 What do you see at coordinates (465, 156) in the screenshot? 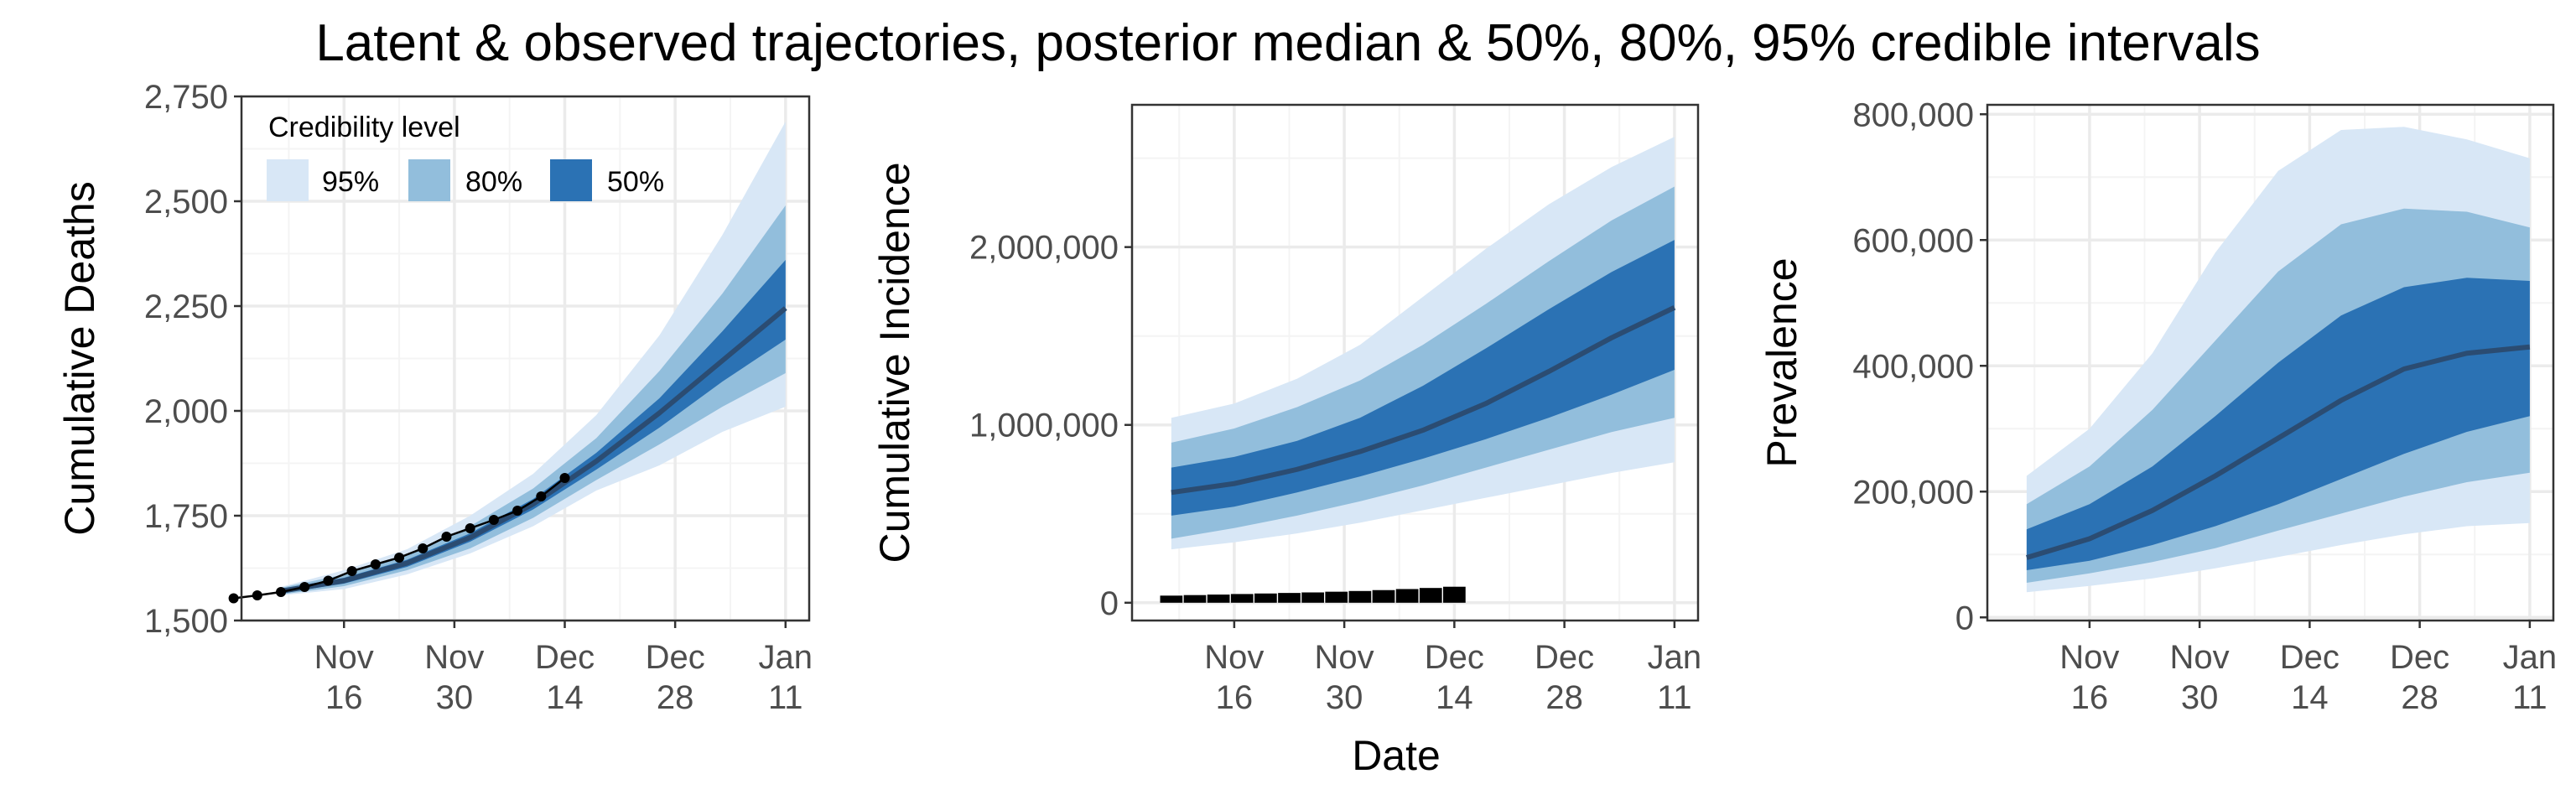
I see `legend: Credibility level 95% 80% 50%` at bounding box center [465, 156].